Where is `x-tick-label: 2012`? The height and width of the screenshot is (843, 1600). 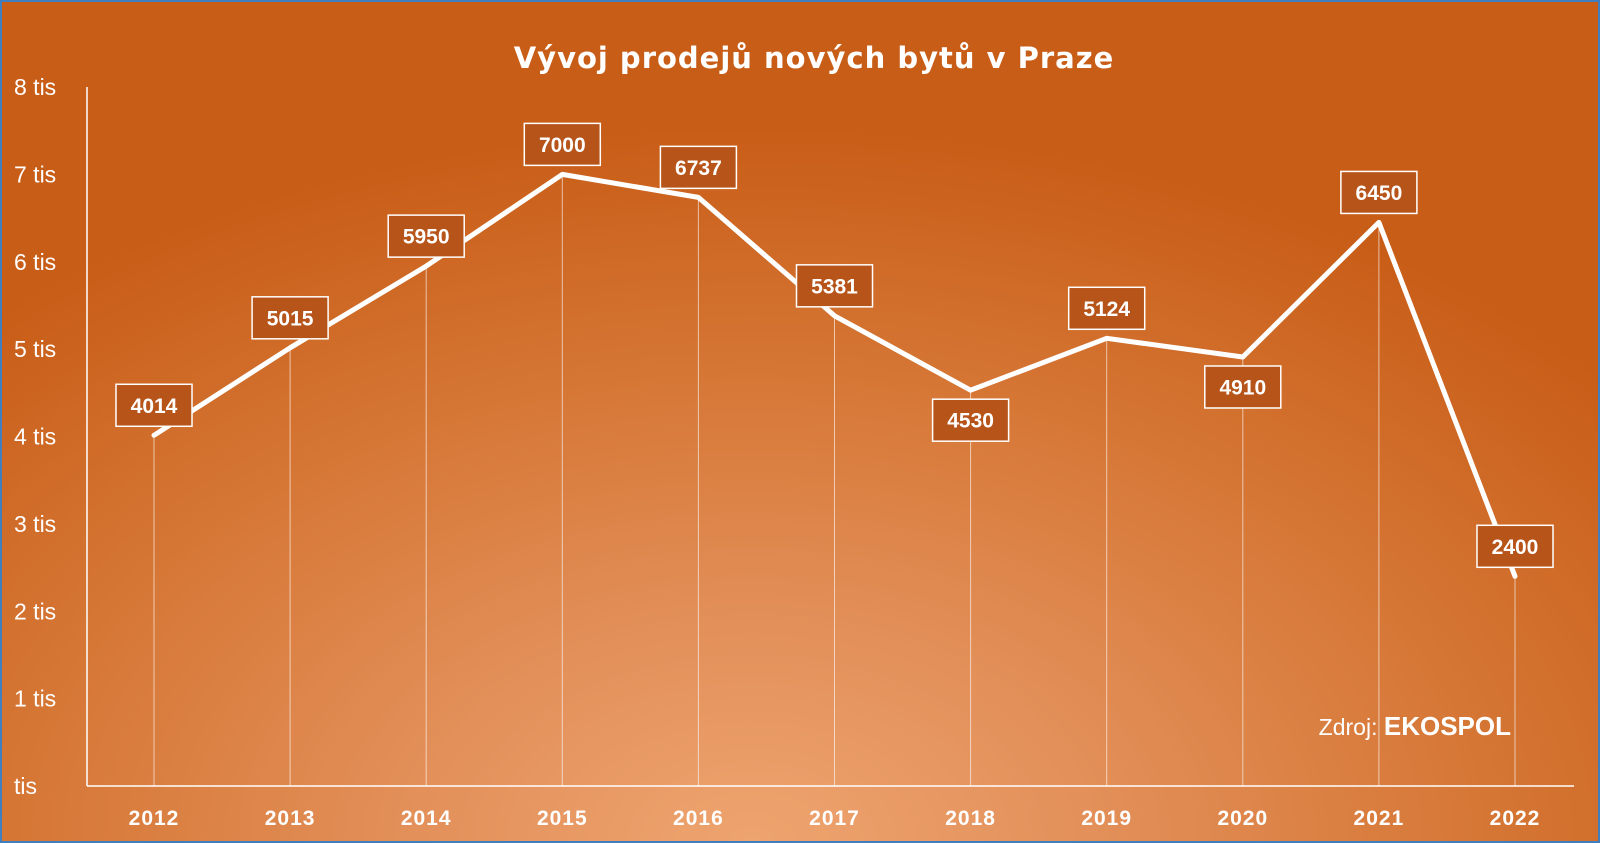 x-tick-label: 2012 is located at coordinates (154, 818).